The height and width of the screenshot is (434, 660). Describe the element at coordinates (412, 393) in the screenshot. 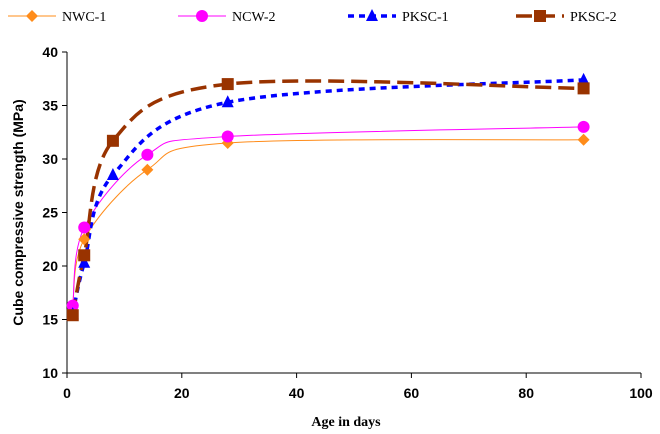

I see `x-tick-label: 60` at that location.